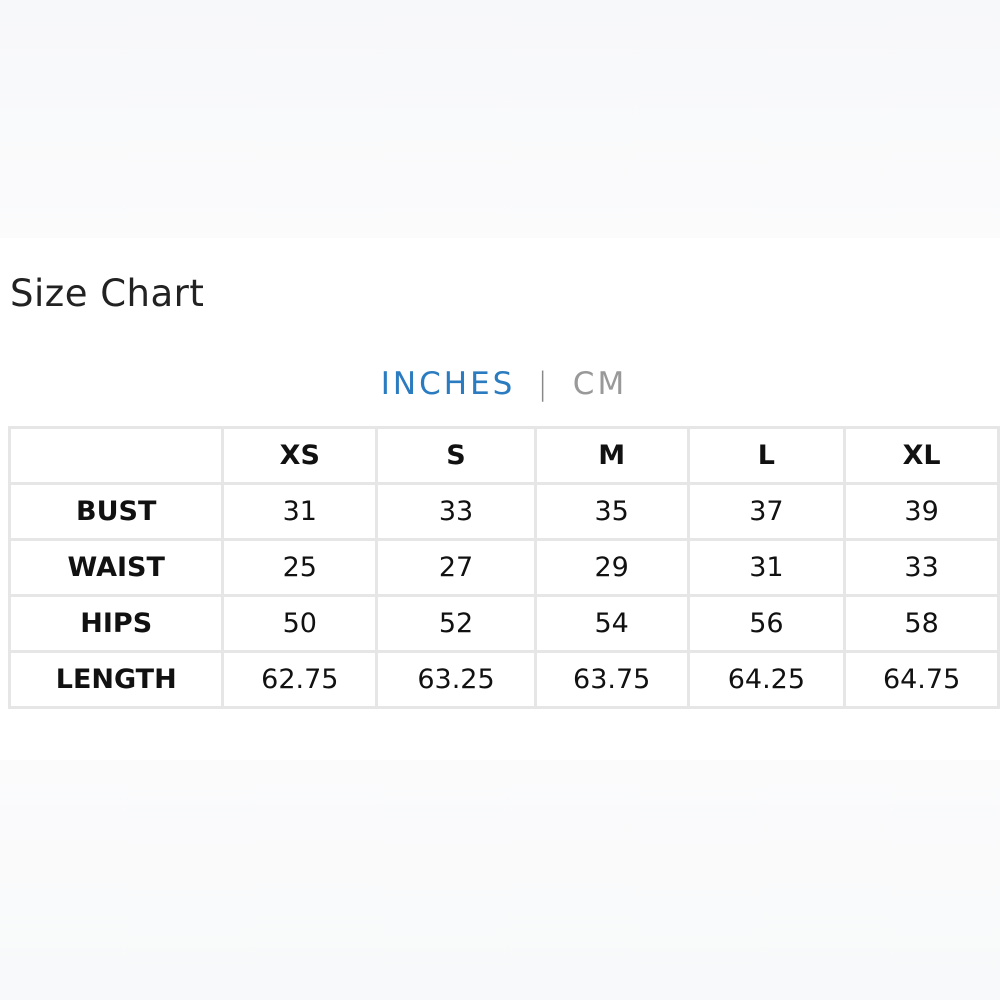  Describe the element at coordinates (766, 623) in the screenshot. I see `measurement-cell: 56` at that location.